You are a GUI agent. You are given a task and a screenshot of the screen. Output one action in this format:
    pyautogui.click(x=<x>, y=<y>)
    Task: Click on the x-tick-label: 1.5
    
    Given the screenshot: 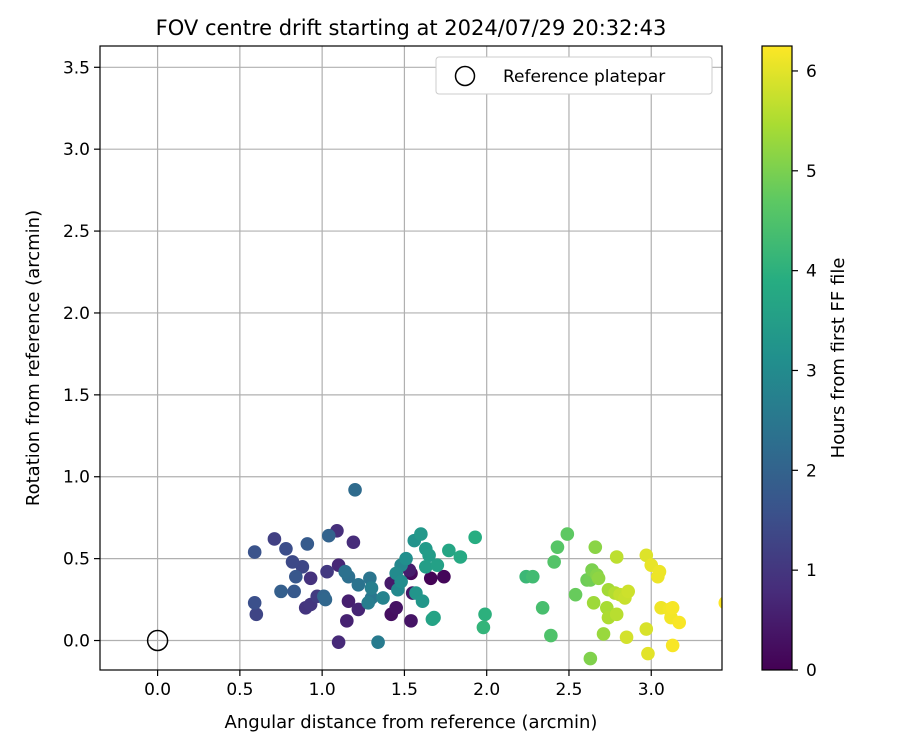 What is the action you would take?
    pyautogui.click(x=404, y=690)
    